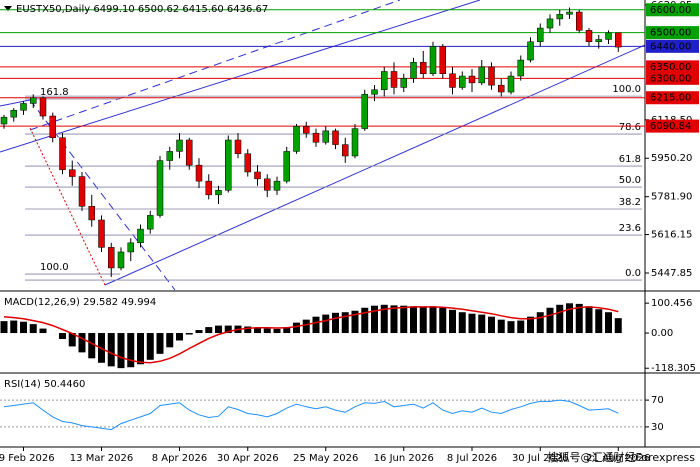  What do you see at coordinates (215, 65) in the screenshot?
I see `trend-line-dashed` at bounding box center [215, 65].